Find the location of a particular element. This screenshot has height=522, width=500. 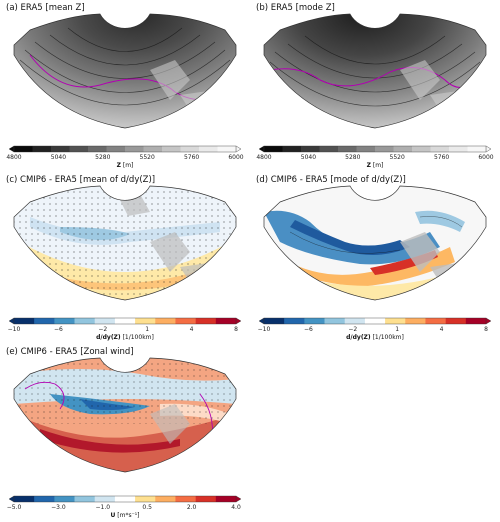

colorbar-tick-label: 5520 is located at coordinates (147, 157).